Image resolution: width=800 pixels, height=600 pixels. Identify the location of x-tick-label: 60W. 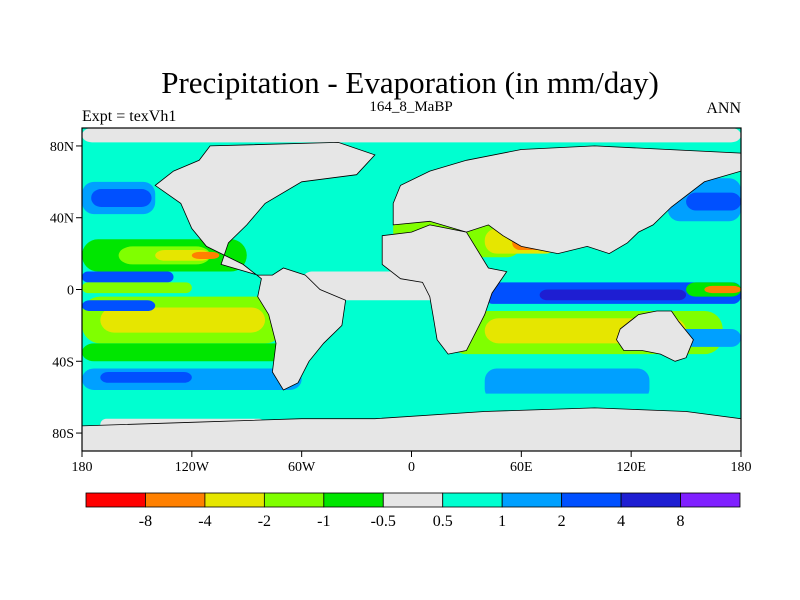
(302, 467).